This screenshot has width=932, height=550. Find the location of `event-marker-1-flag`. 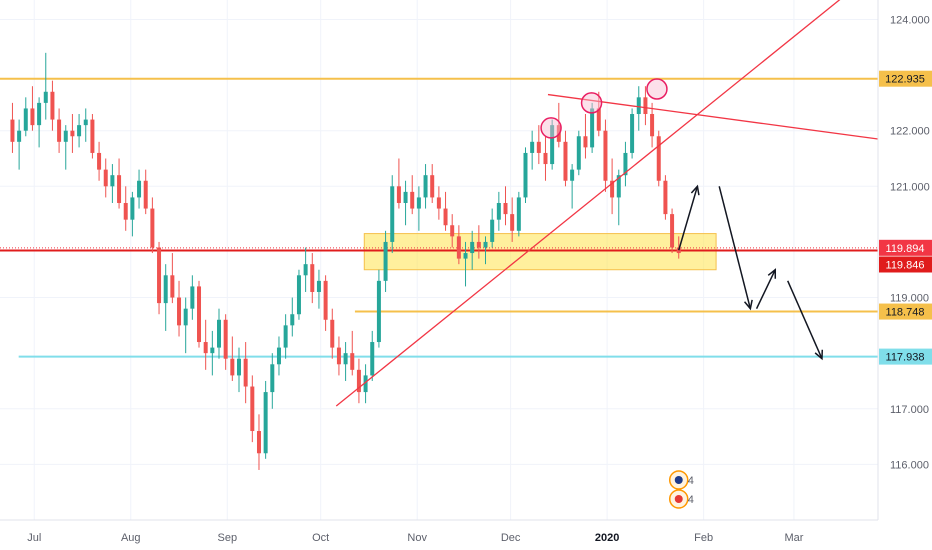

event-marker-1-flag is located at coordinates (678, 480).